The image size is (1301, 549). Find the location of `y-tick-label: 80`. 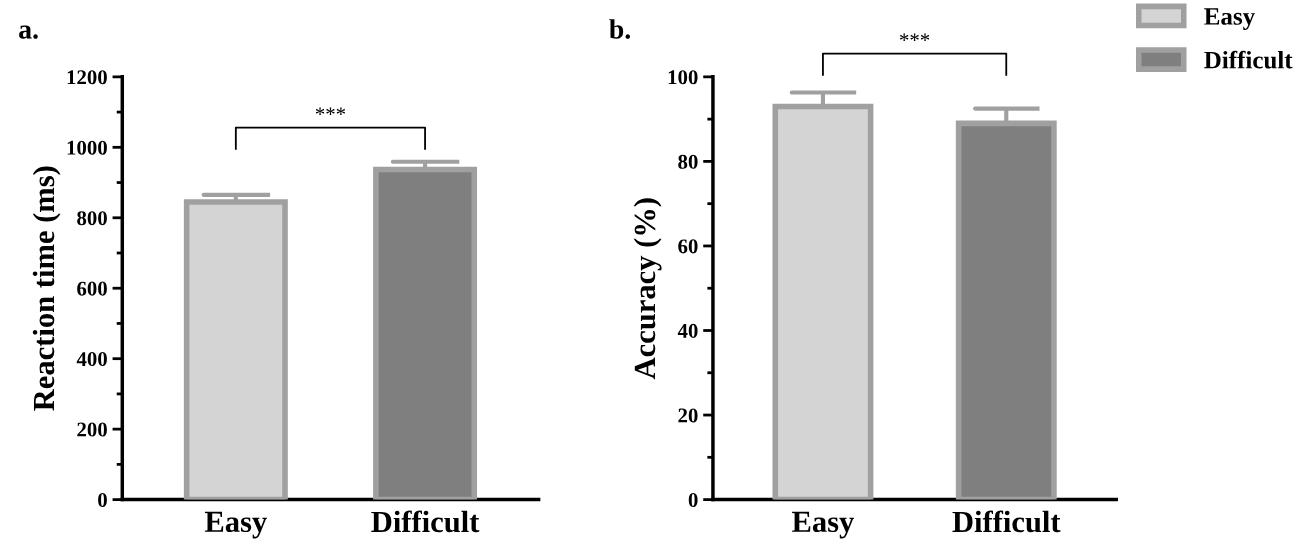

y-tick-label: 80 is located at coordinates (688, 161).